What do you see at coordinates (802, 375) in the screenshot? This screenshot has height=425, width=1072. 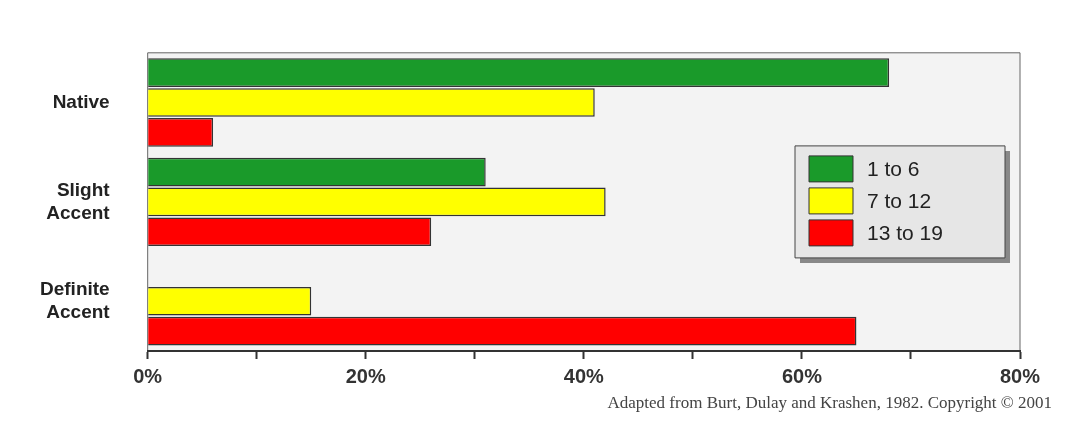 I see `x-tick-label: 60%` at bounding box center [802, 375].